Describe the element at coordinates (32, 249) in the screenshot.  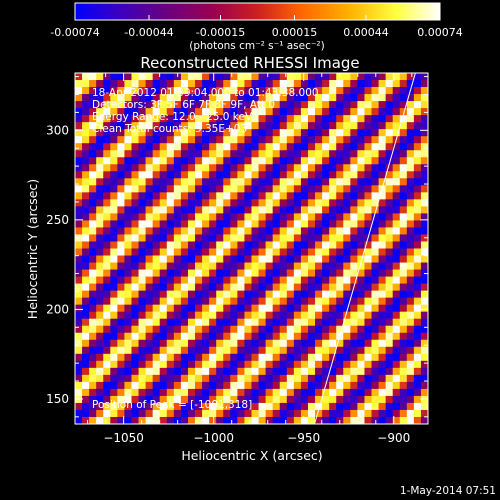
I see `y-axis-label: Heliocentric Y (arcsec)` at that location.